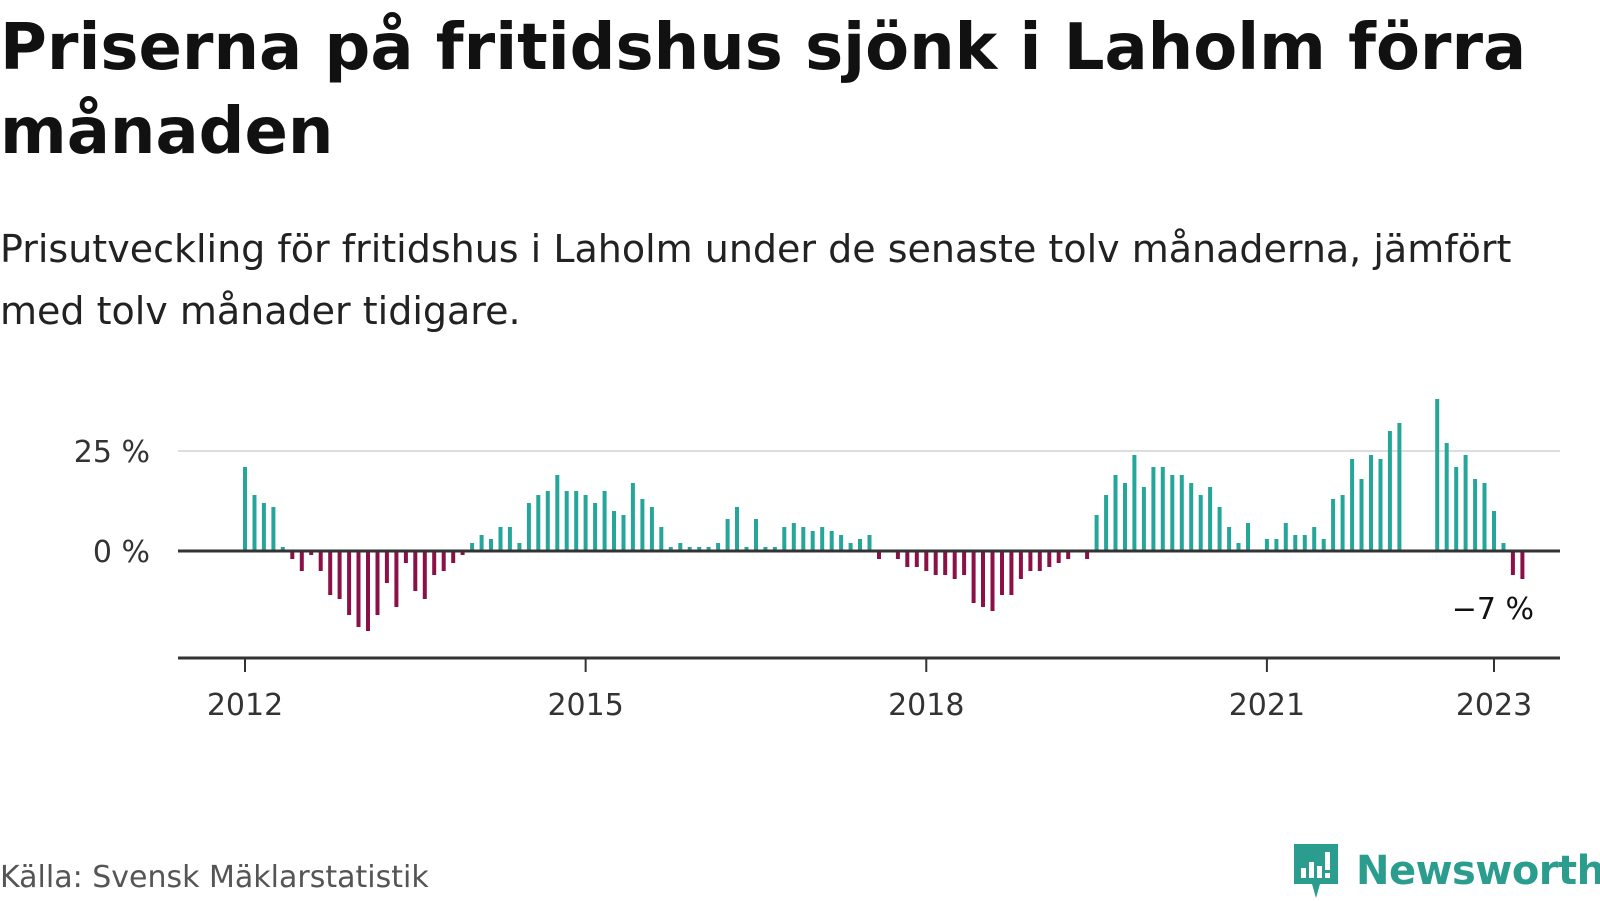  Describe the element at coordinates (112, 452) in the screenshot. I see `y-tick-label: 25 %` at that location.